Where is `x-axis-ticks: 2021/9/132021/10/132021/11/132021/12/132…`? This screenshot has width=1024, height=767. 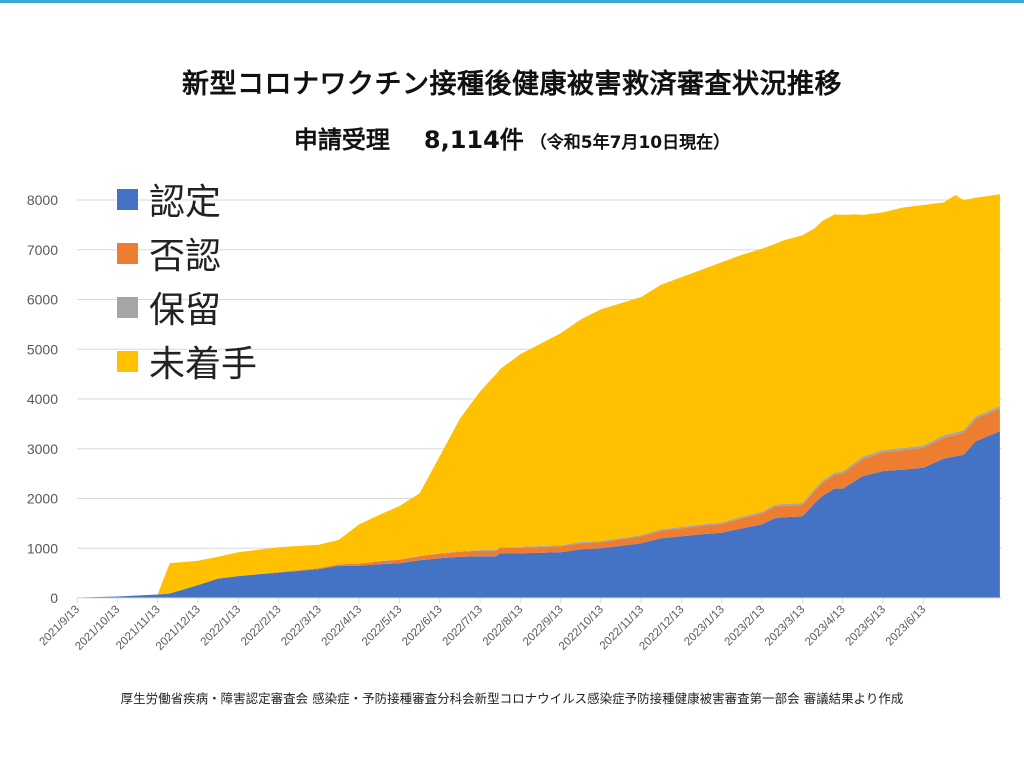 x-axis-ticks: 2021/9/132021/10/132021/11/132021/12/132… is located at coordinates (482, 625).